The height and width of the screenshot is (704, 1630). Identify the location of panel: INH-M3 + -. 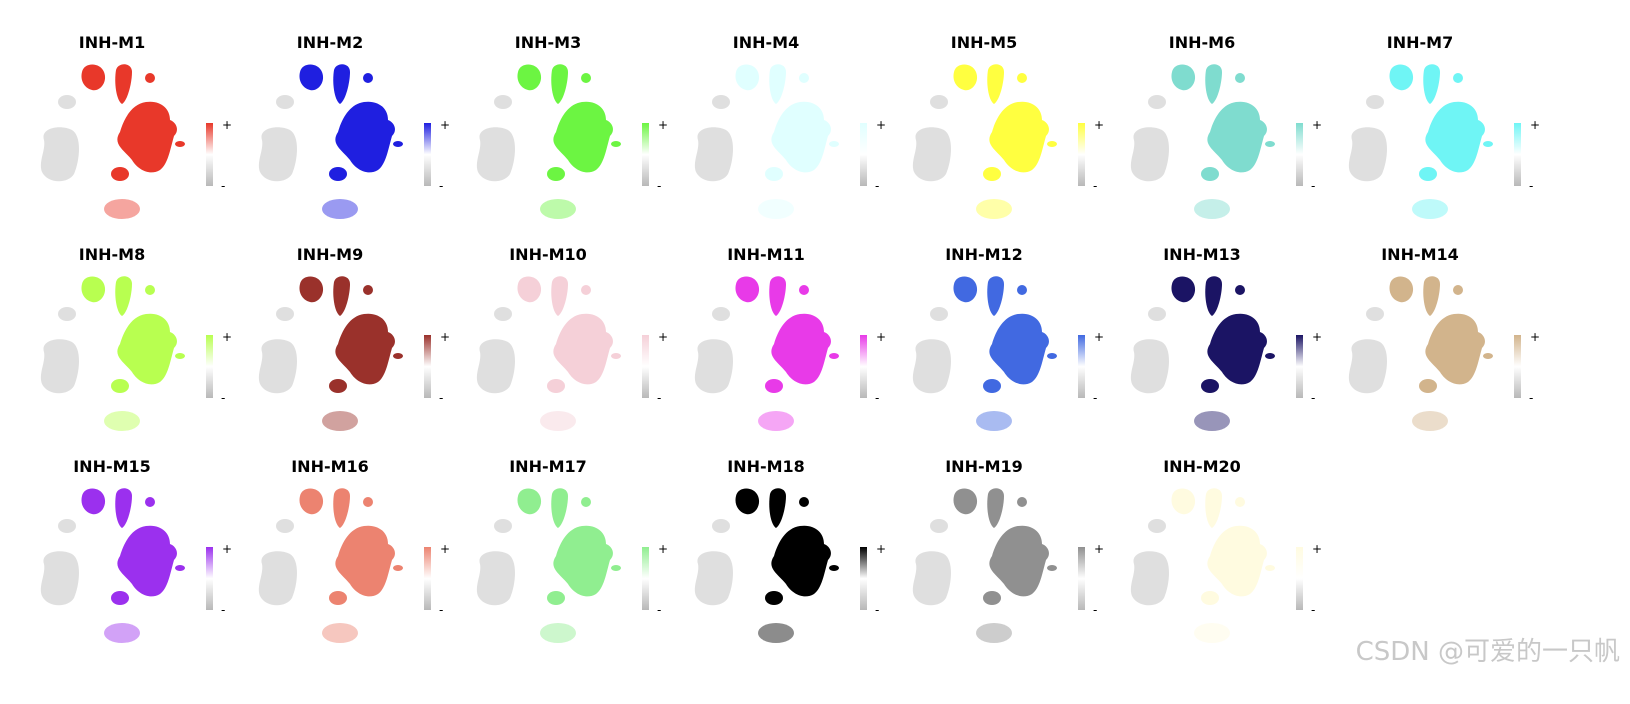
(572, 126).